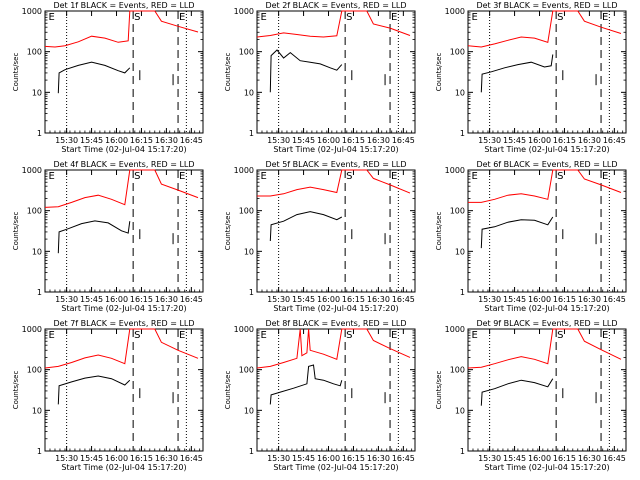  I want to click on chart-title: Det 8f BLACK = Events, RED = LLD, so click(335, 323).